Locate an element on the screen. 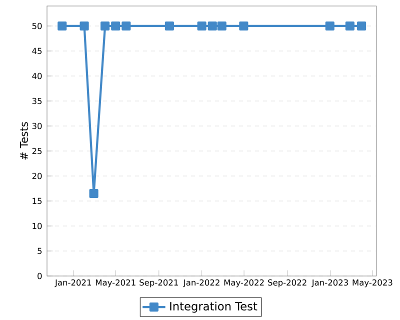 Image resolution: width=400 pixels, height=320 pixels. x-tick-label: May-2023 is located at coordinates (372, 283).